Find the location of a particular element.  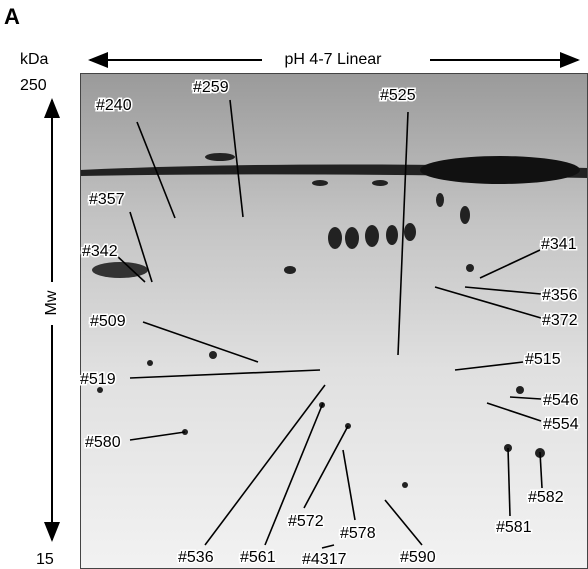

spot-label: #590 is located at coordinates (418, 557).